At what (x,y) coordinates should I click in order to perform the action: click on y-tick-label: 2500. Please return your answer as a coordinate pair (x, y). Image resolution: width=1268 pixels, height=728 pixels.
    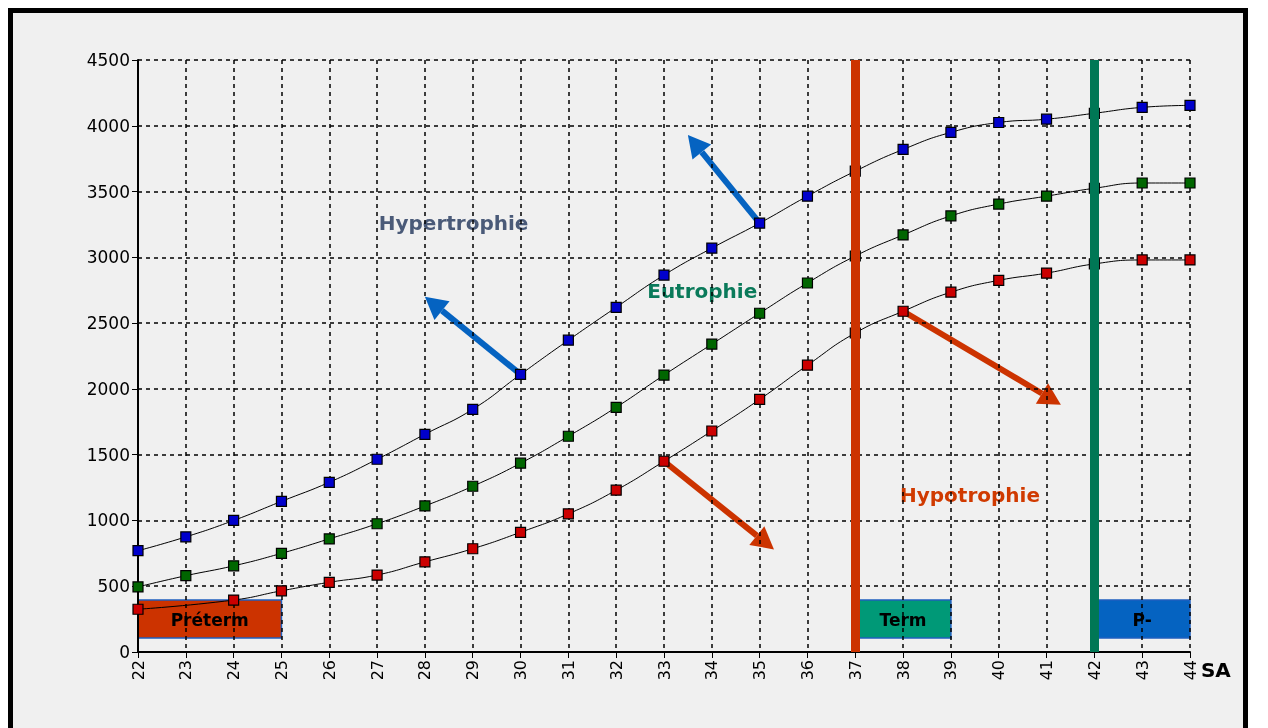
    Looking at the image, I should click on (108, 323).